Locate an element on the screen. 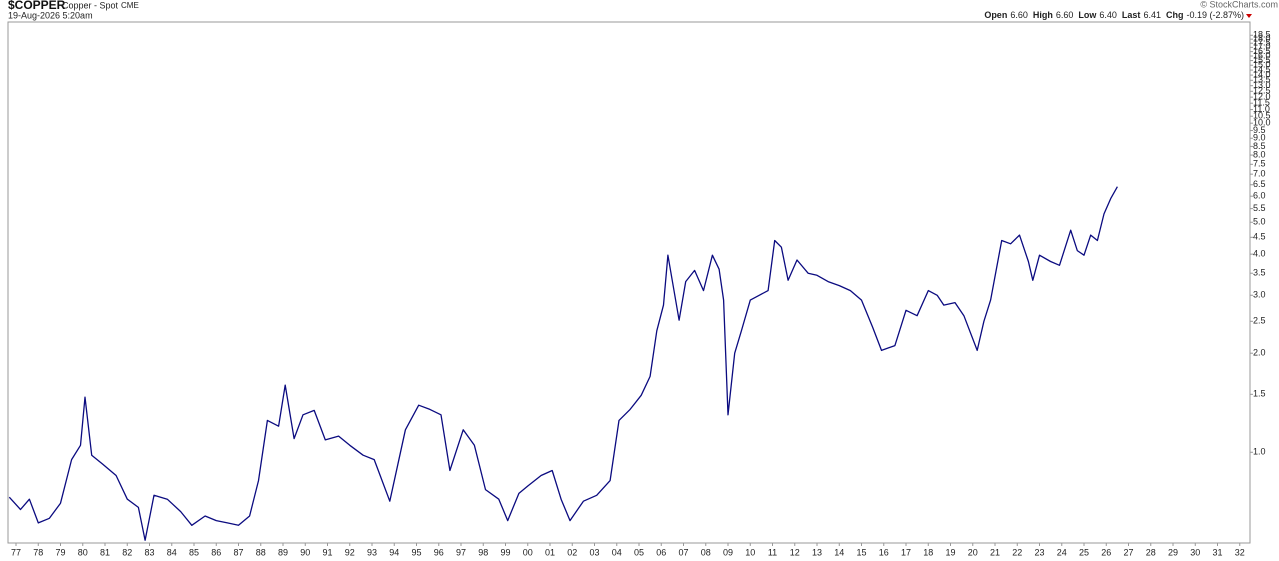 The width and height of the screenshot is (1279, 561). x-tick-label: 06 is located at coordinates (661, 552).